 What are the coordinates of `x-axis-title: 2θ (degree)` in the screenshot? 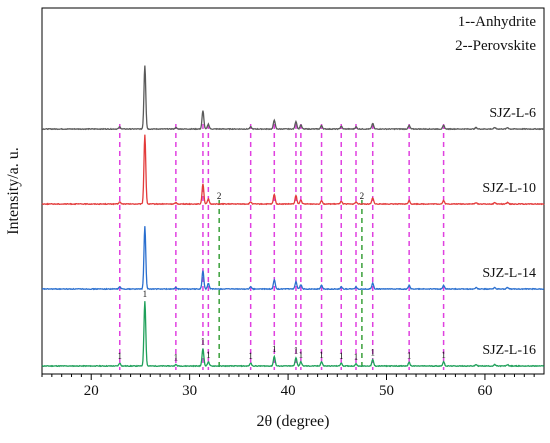 It's located at (293, 421).